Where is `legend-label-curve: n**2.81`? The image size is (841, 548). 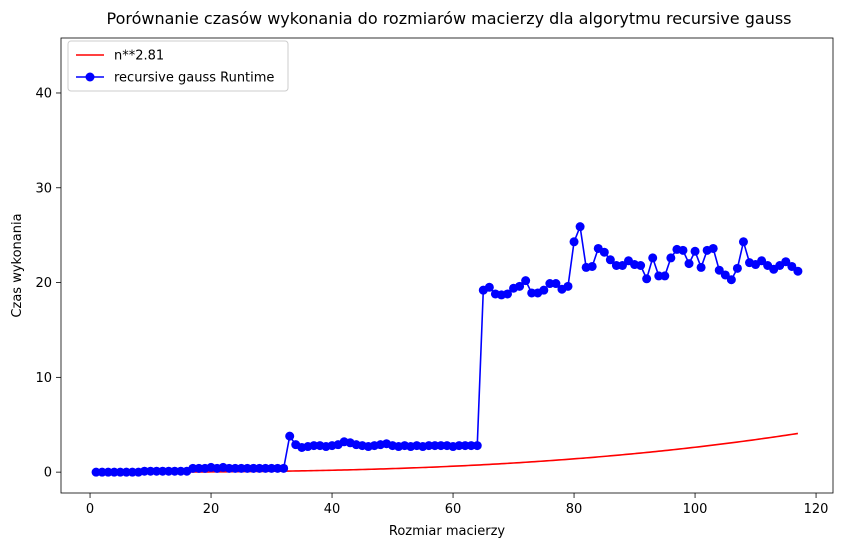
legend-label-curve: n**2.81 is located at coordinates (139, 56).